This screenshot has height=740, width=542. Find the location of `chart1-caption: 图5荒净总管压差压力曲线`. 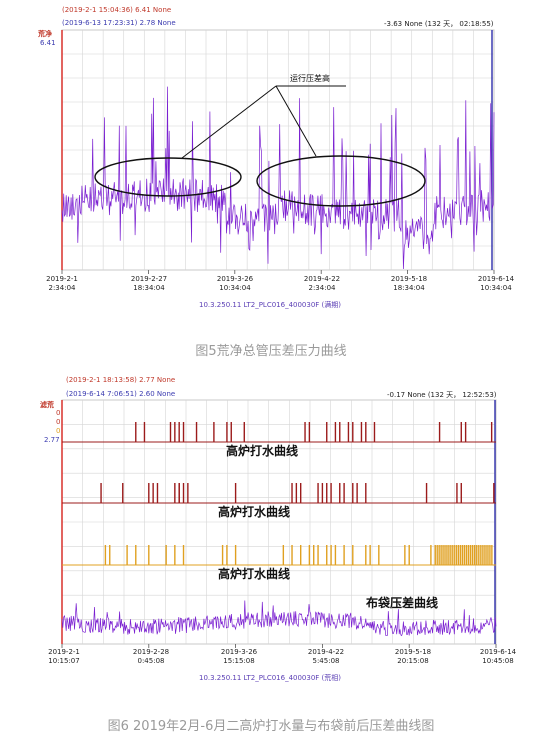

chart1-caption: 图5荒净总管压差压力曲线 is located at coordinates (271, 351).